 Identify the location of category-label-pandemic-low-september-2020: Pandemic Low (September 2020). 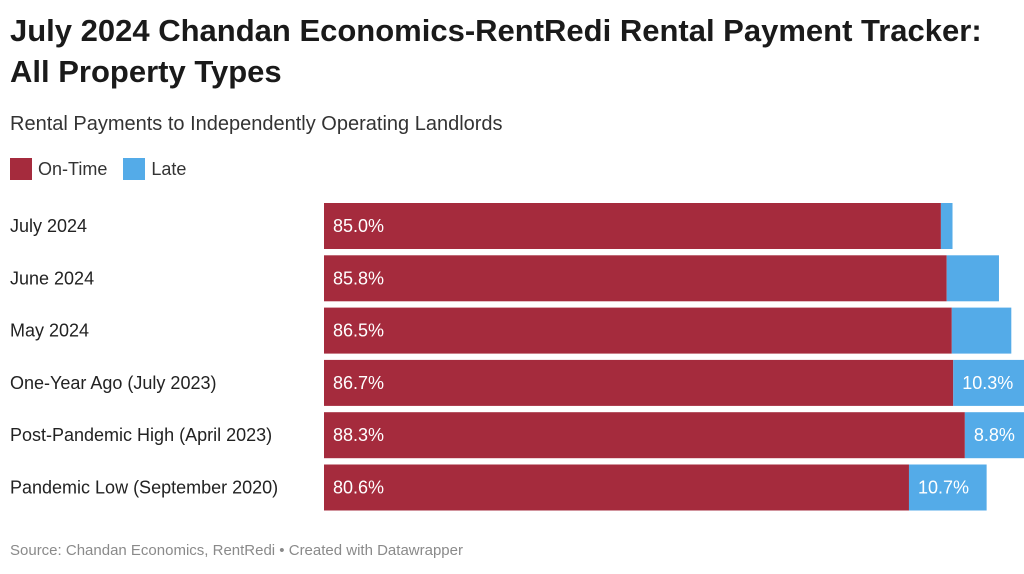
(144, 488).